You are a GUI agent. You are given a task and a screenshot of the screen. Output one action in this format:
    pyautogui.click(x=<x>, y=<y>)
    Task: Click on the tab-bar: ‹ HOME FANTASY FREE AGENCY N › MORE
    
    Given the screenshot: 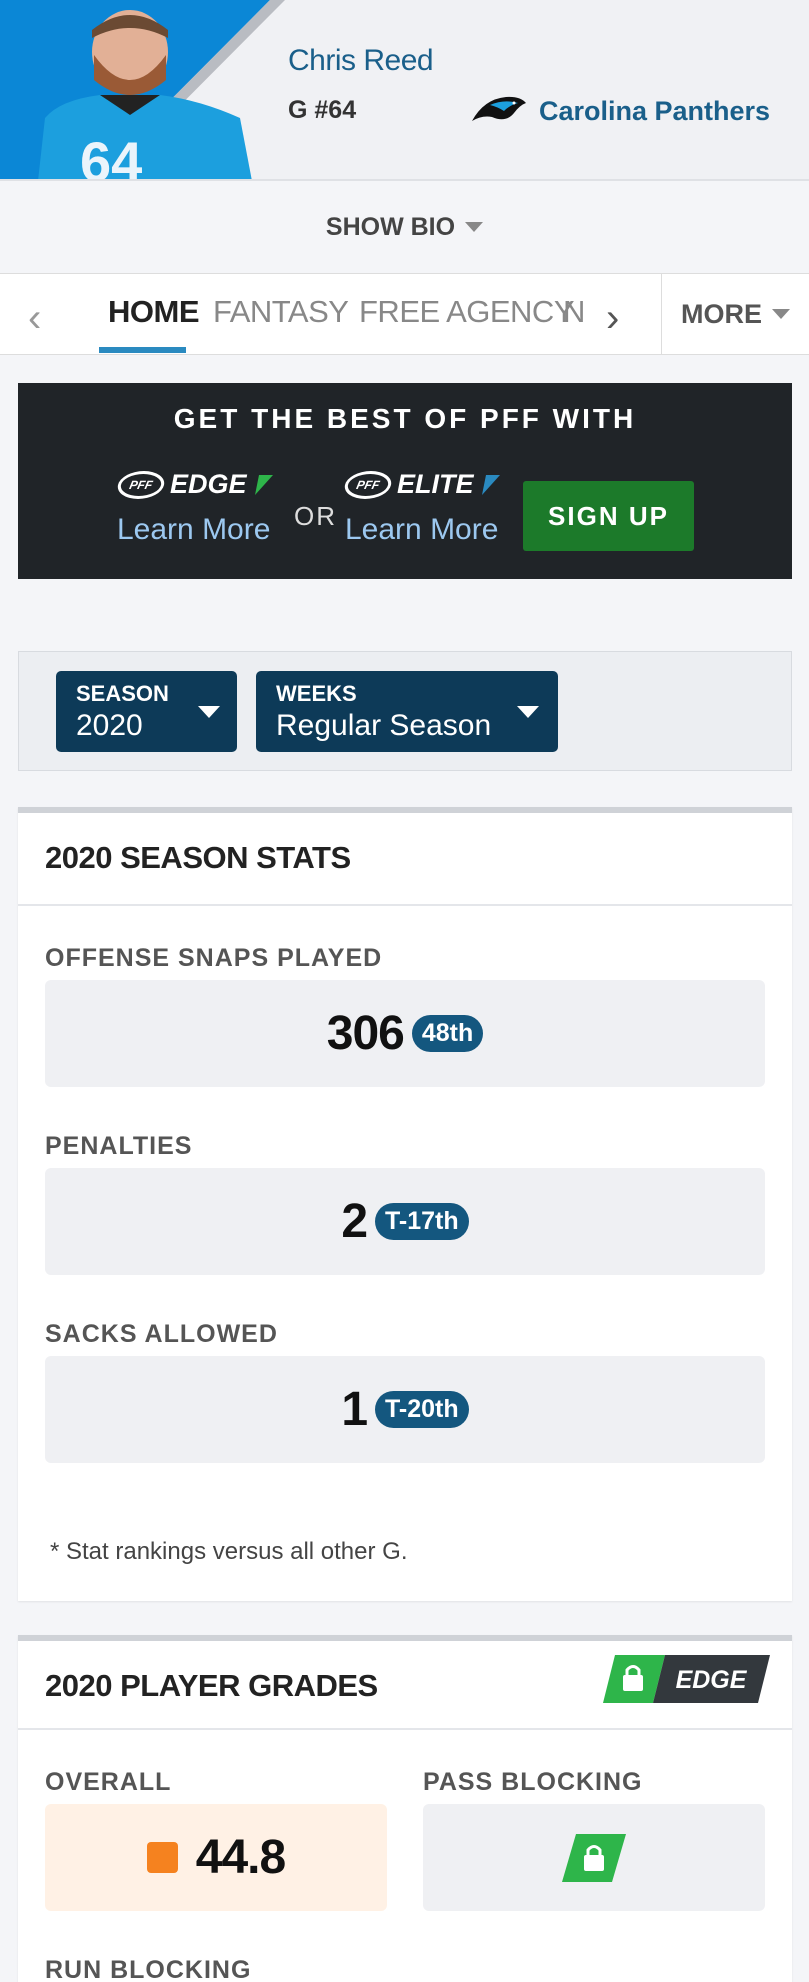 What is the action you would take?
    pyautogui.click(x=404, y=314)
    